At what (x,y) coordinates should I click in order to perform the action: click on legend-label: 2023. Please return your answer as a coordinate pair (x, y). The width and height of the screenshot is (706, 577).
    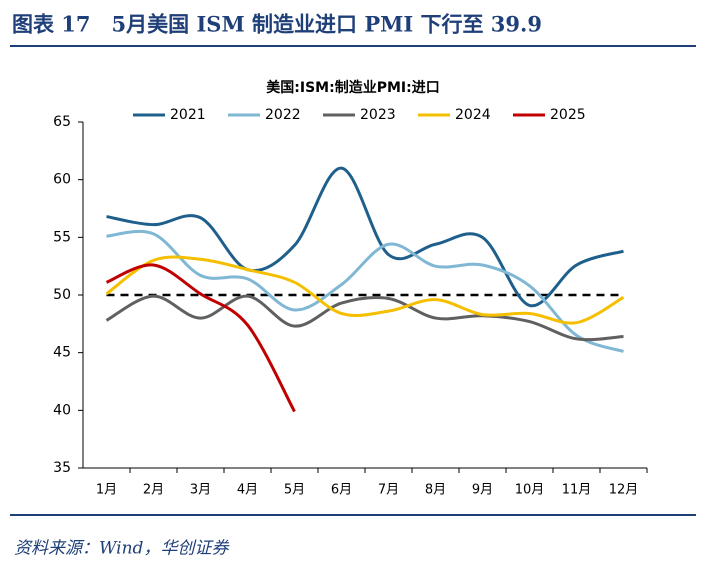
    Looking at the image, I should click on (378, 115).